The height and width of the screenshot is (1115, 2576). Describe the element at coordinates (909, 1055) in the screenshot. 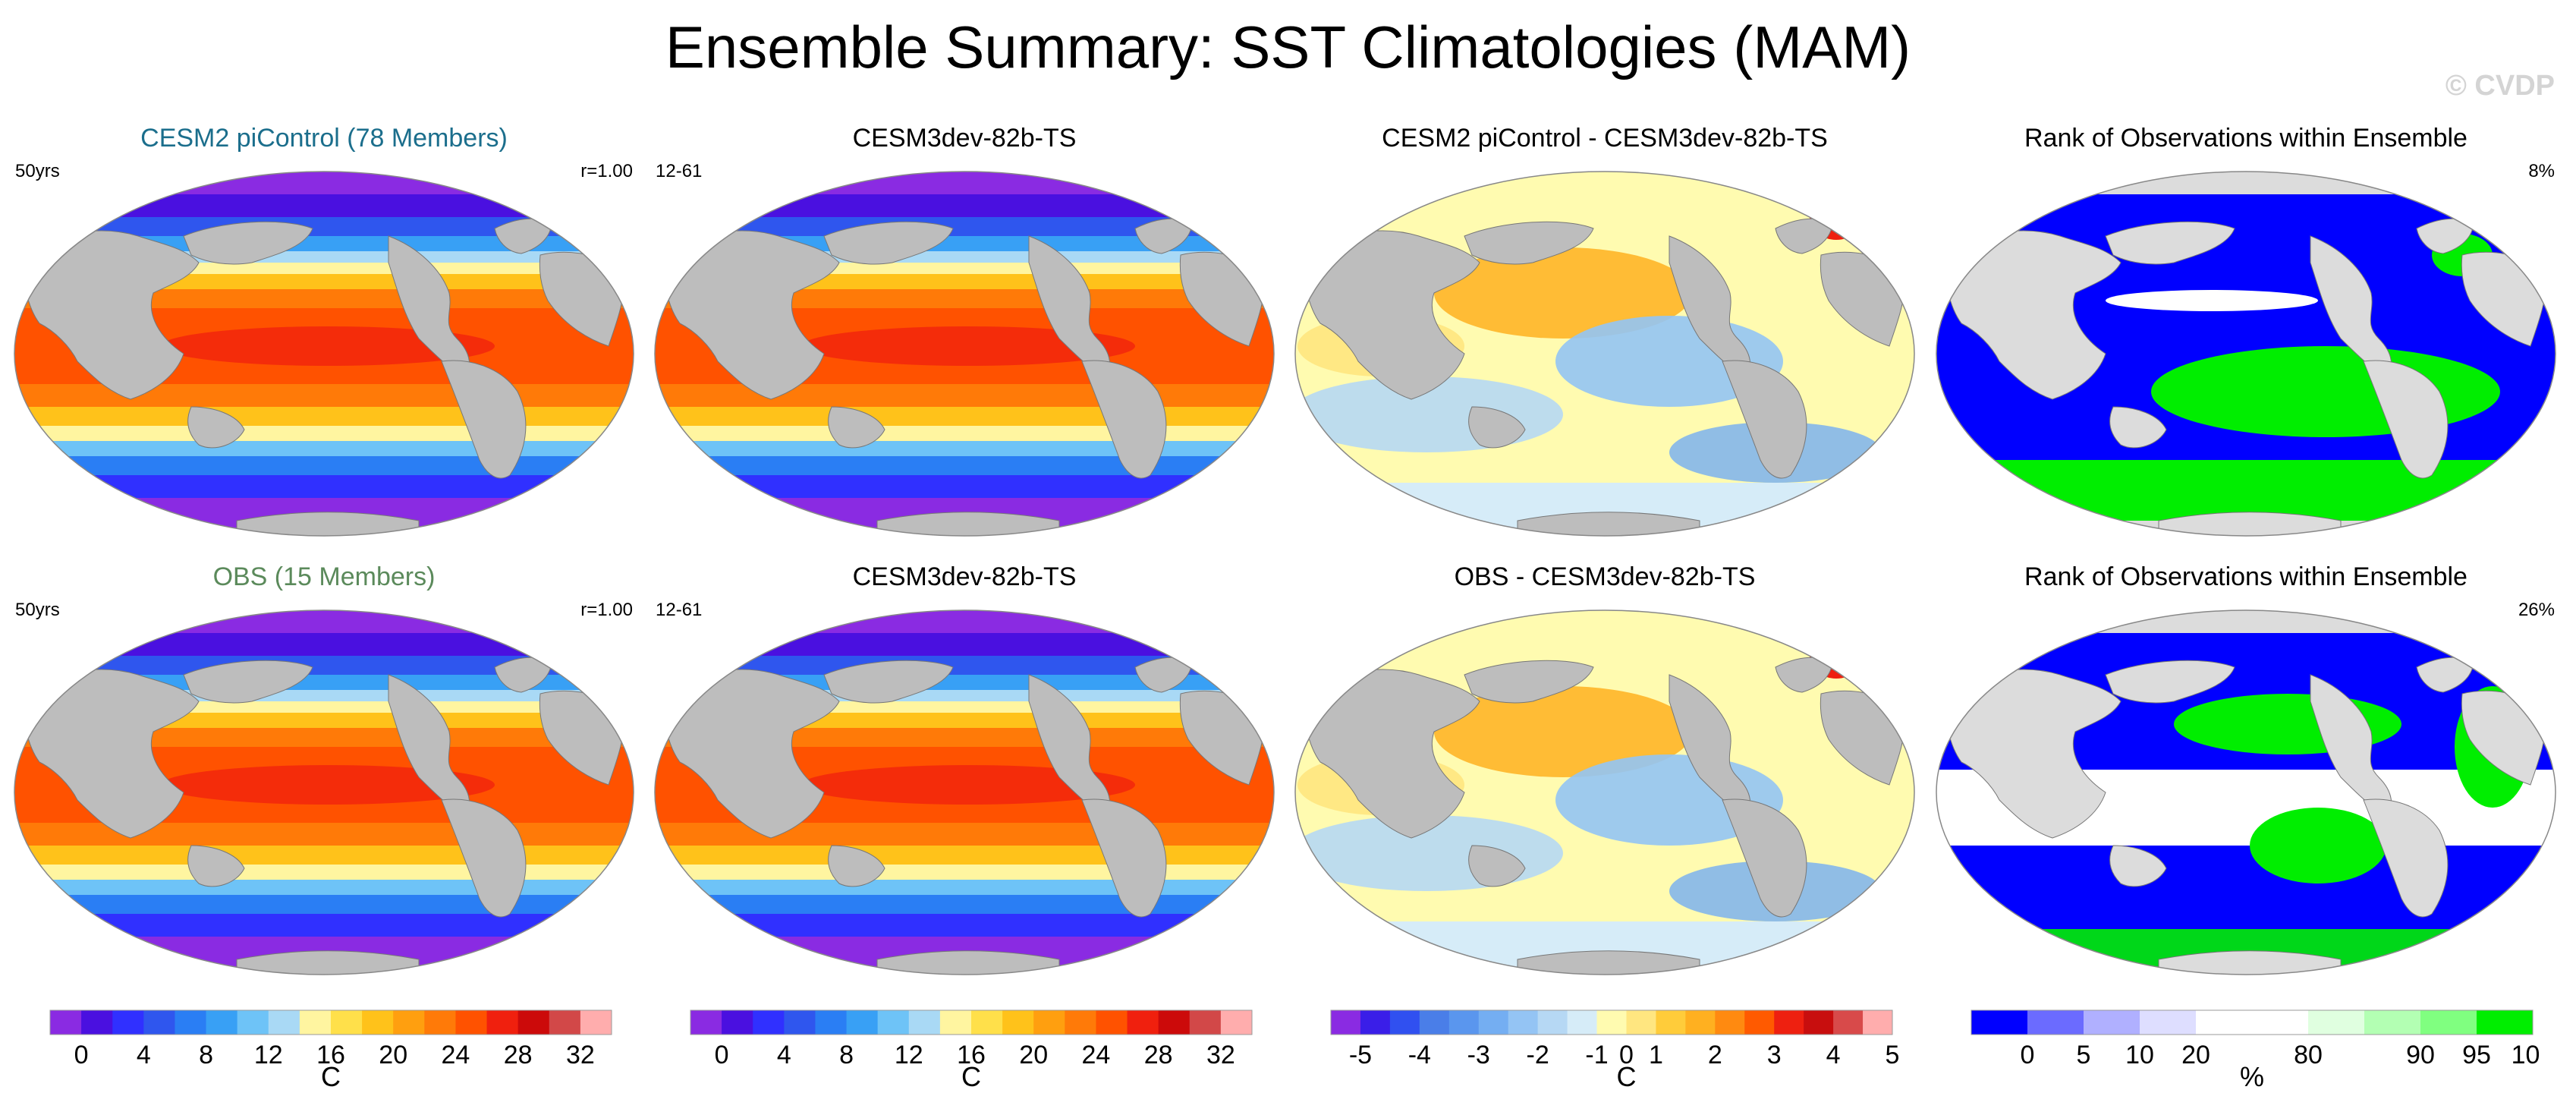

I see `colorbar-tick-label: 12` at that location.